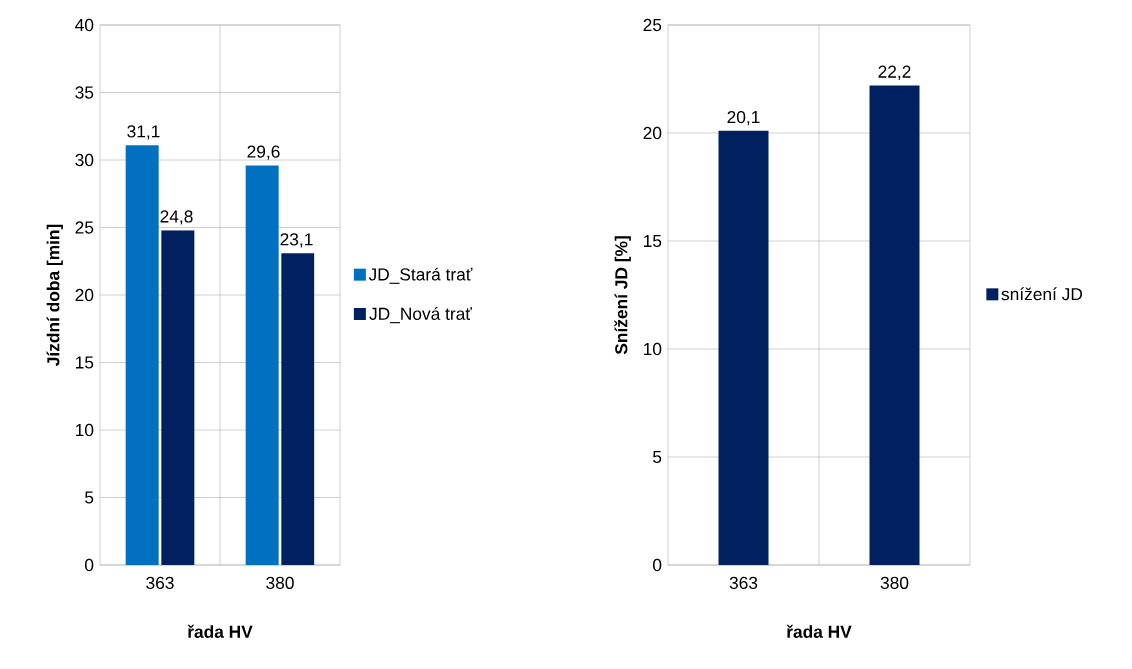 This screenshot has width=1132, height=669. Describe the element at coordinates (420, 315) in the screenshot. I see `legend-label: JD_Nová trať` at that location.